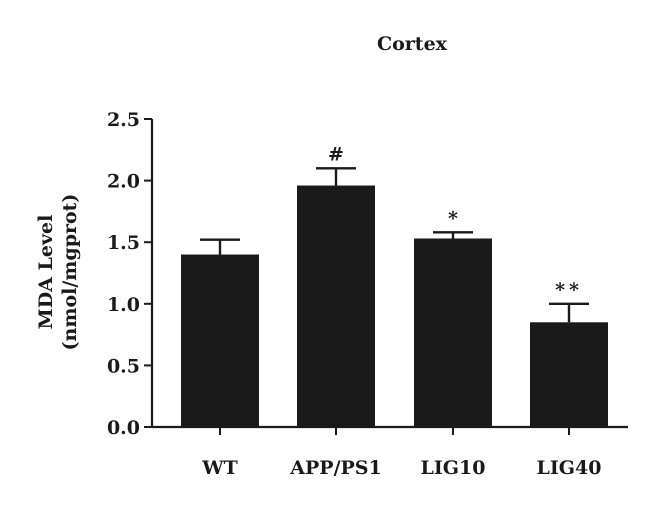 This screenshot has height=509, width=660. Describe the element at coordinates (219, 468) in the screenshot. I see `x-tick-label: WT` at that location.